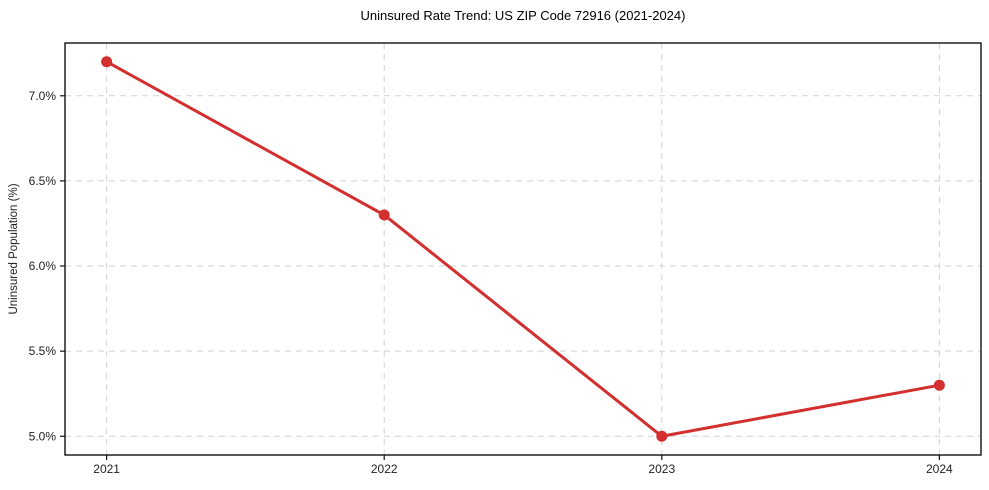 The image size is (989, 490). Describe the element at coordinates (43, 181) in the screenshot. I see `y-tick-label: 6.5%` at that location.